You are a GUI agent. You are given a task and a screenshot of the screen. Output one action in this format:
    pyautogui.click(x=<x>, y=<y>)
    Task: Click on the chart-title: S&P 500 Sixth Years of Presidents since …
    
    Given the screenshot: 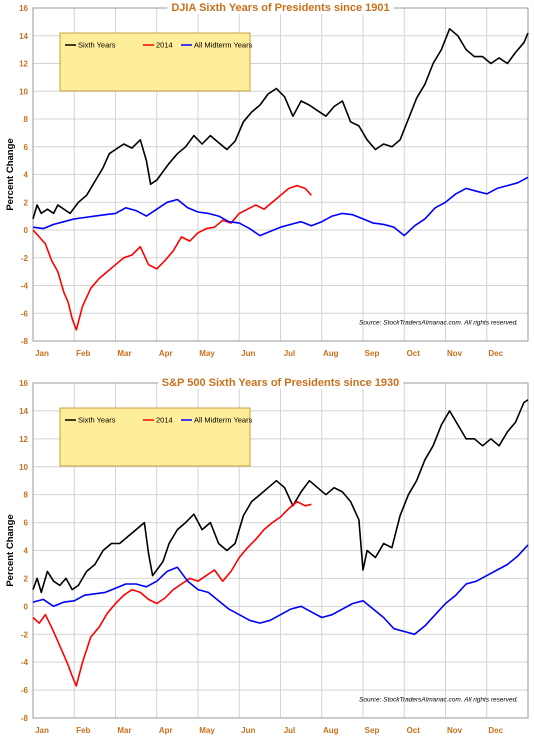 What is the action you would take?
    pyautogui.click(x=280, y=383)
    